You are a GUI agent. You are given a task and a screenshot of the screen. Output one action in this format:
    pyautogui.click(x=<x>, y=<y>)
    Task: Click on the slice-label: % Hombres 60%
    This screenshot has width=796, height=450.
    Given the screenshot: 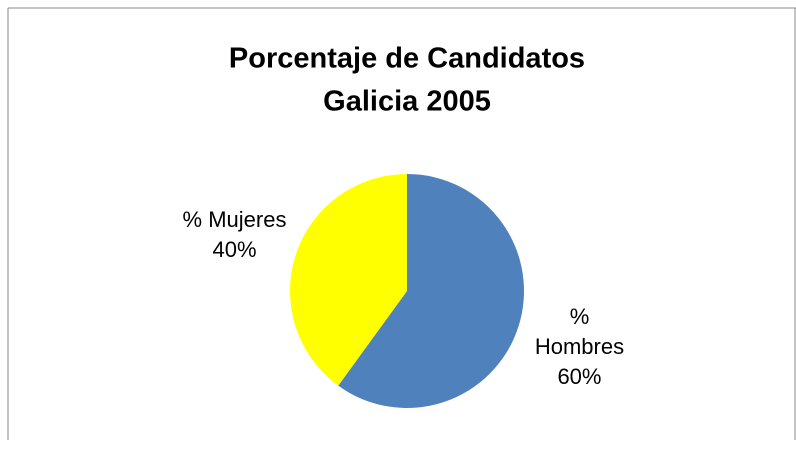 What is the action you would take?
    pyautogui.click(x=579, y=347)
    